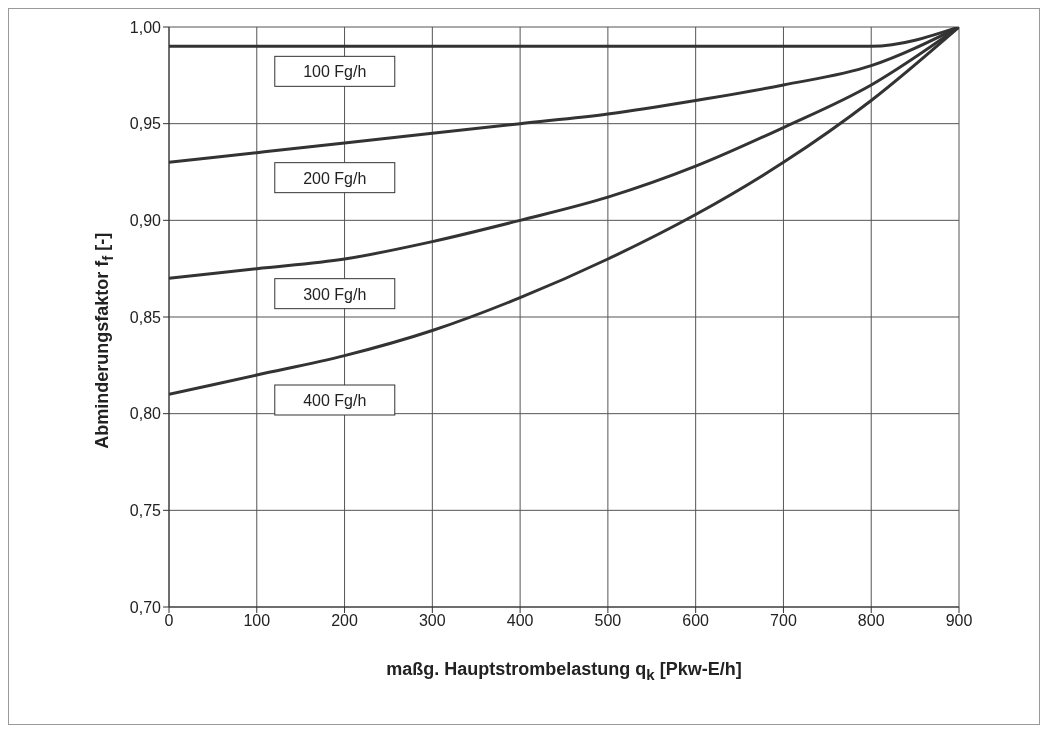 This screenshot has height=740, width=1056. I want to click on y-tick-label: 0,95, so click(145, 124).